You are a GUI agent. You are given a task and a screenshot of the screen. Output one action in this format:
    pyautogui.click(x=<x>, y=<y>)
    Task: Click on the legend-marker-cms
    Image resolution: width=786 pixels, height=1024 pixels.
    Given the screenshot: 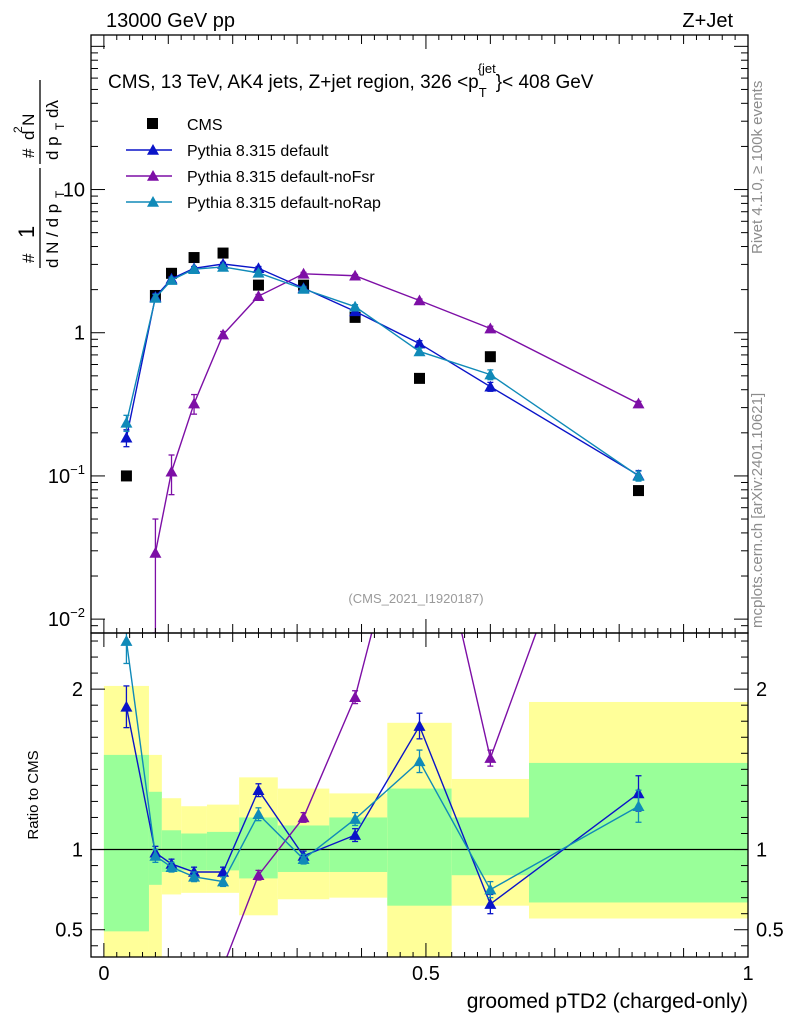 What is the action you would take?
    pyautogui.click(x=152, y=123)
    